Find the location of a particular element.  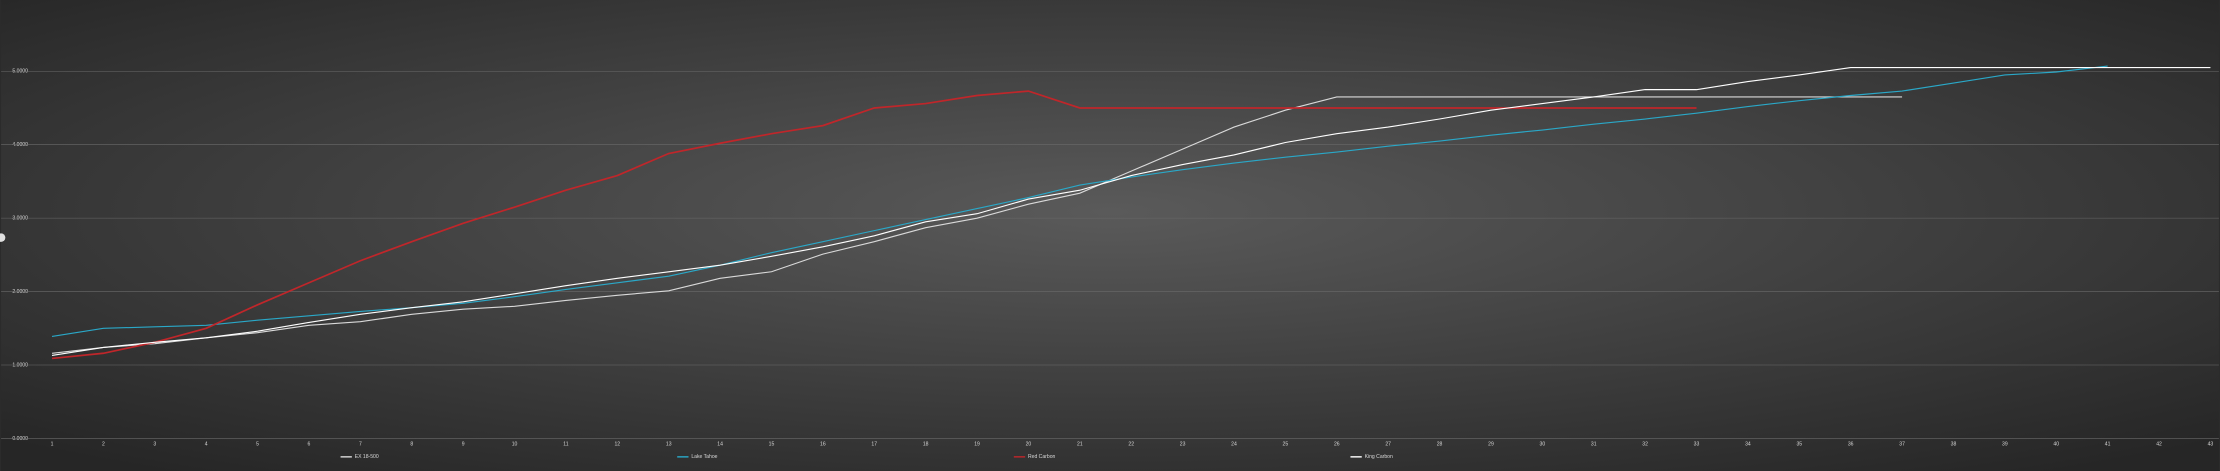

x-tick-label: 26 is located at coordinates (1337, 444).